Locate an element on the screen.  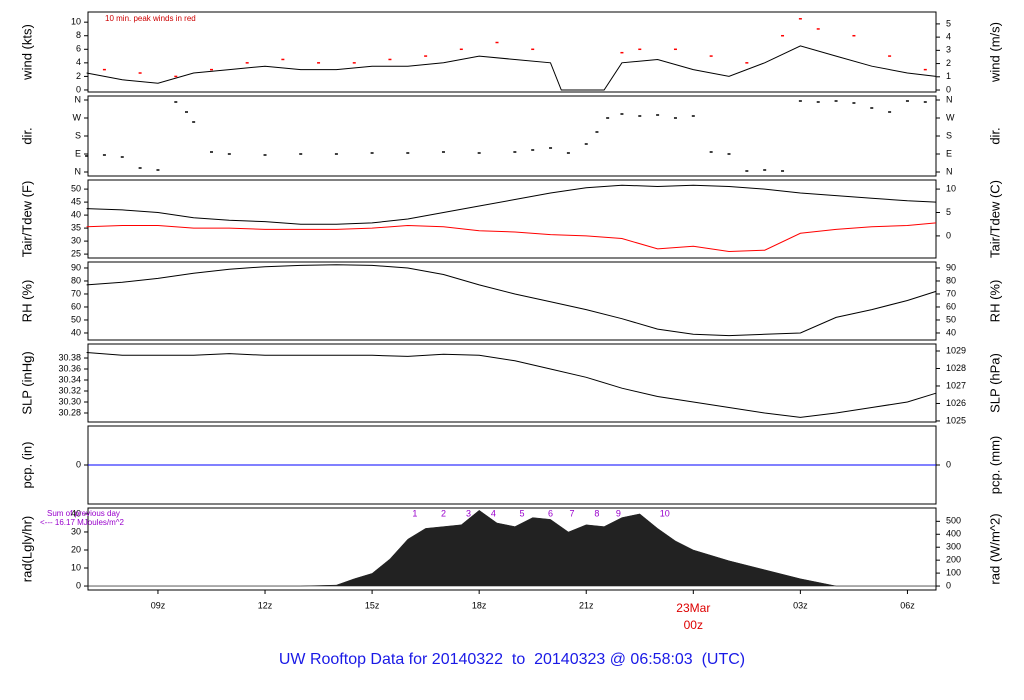
y-tick-label: W is located at coordinates (77, 117).